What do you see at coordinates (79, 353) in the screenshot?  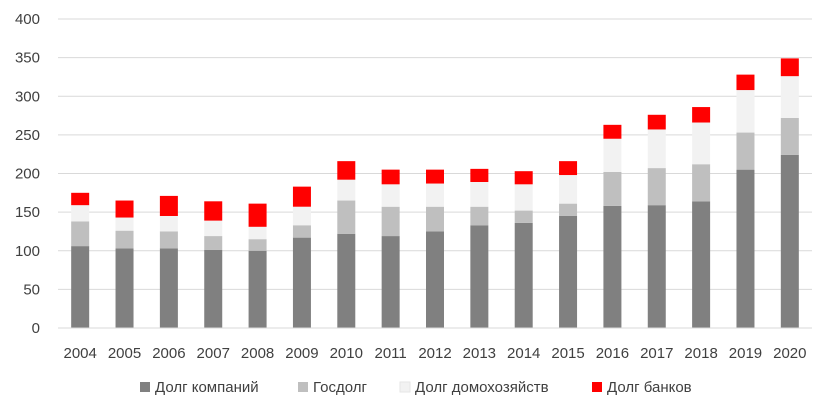 I see `x-tick-label: 2004` at bounding box center [79, 353].